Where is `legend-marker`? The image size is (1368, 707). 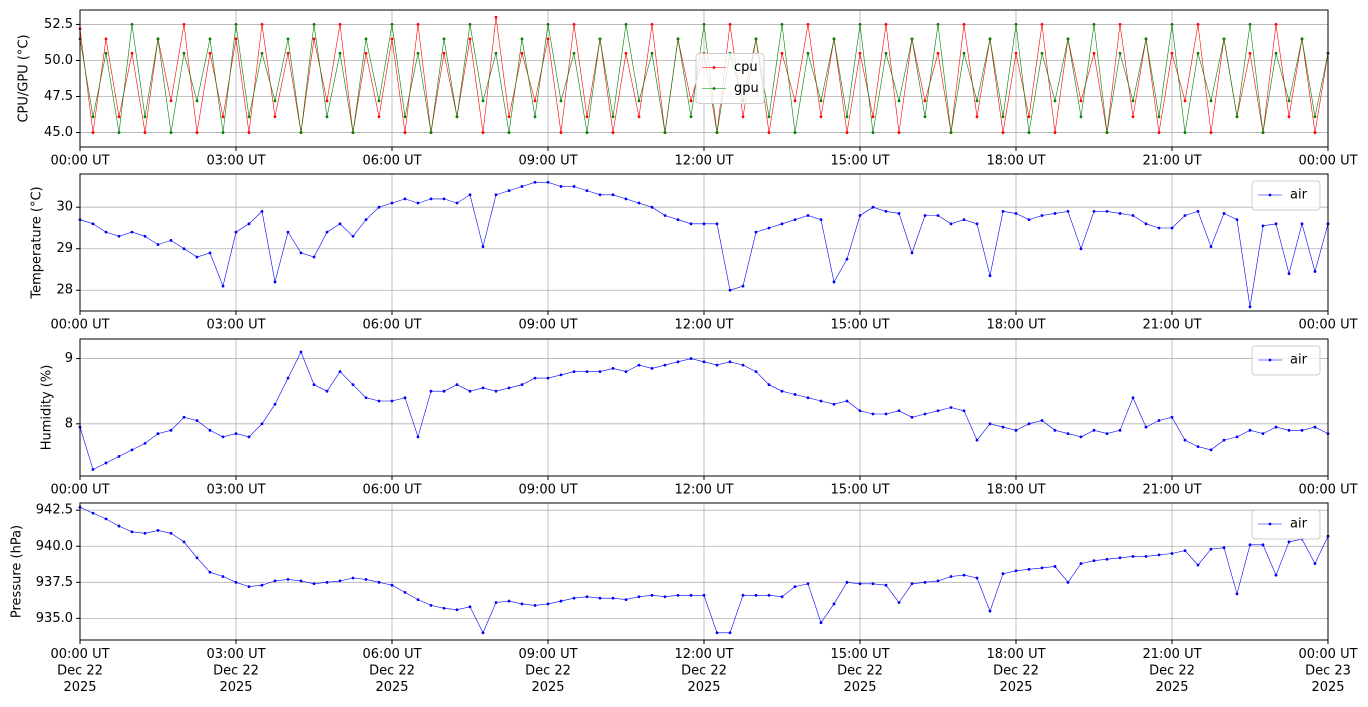
legend-marker is located at coordinates (1270, 360).